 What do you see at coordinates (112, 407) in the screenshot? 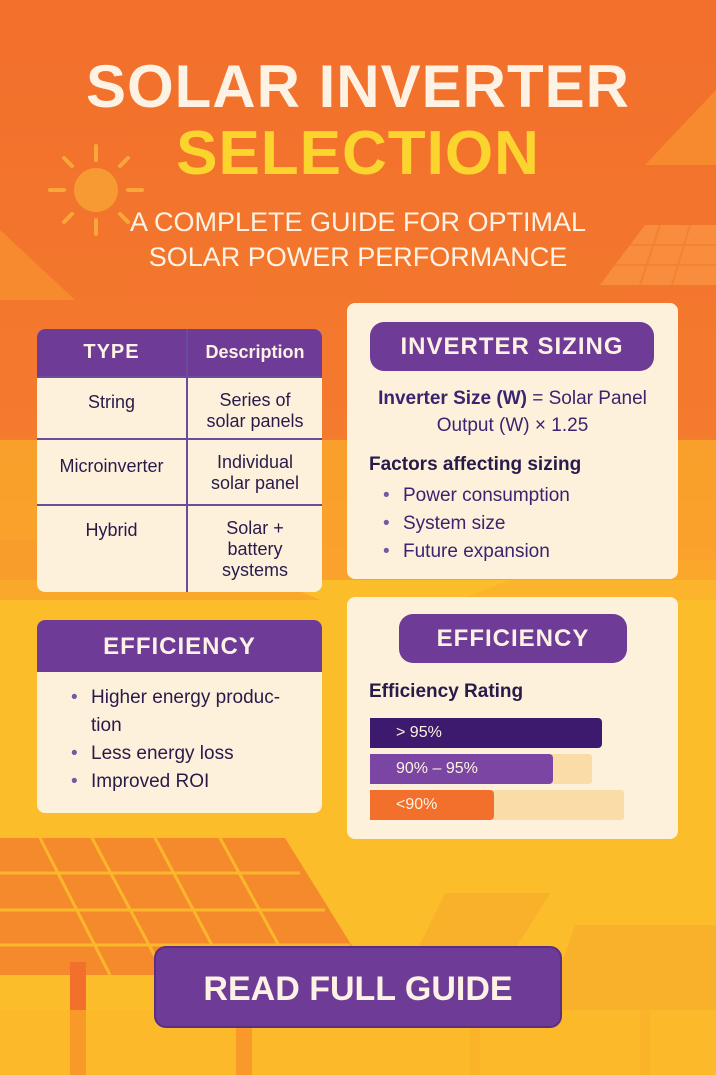
I see `type-cell: String` at bounding box center [112, 407].